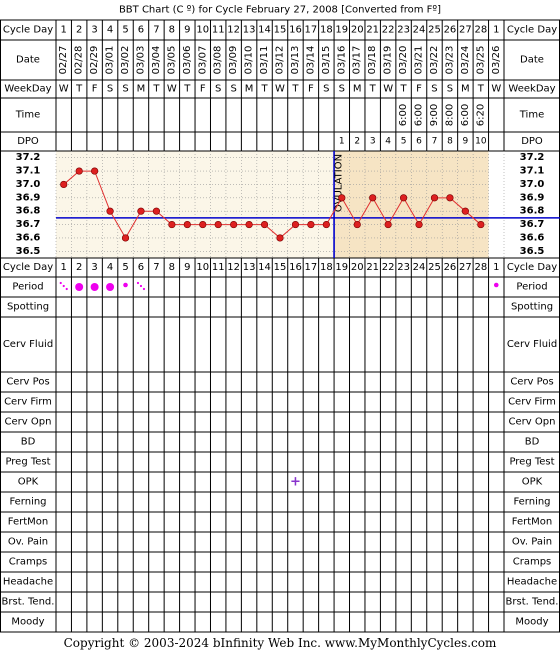 Image resolution: width=560 pixels, height=652 pixels. What do you see at coordinates (450, 267) in the screenshot?
I see `cycle-day-number-lower: 26` at bounding box center [450, 267].